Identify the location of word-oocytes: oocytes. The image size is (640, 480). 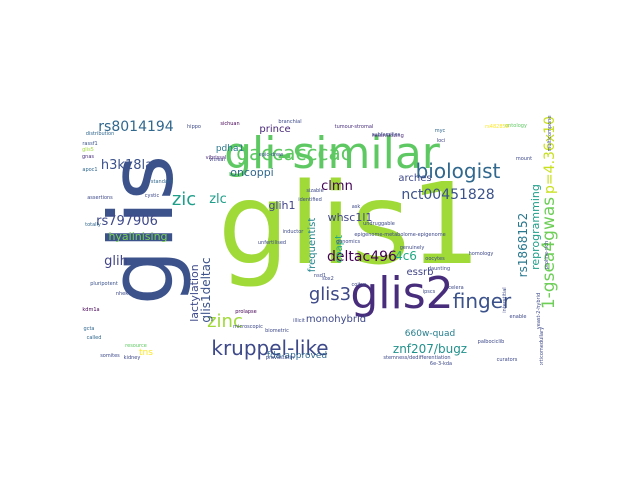
(435, 259).